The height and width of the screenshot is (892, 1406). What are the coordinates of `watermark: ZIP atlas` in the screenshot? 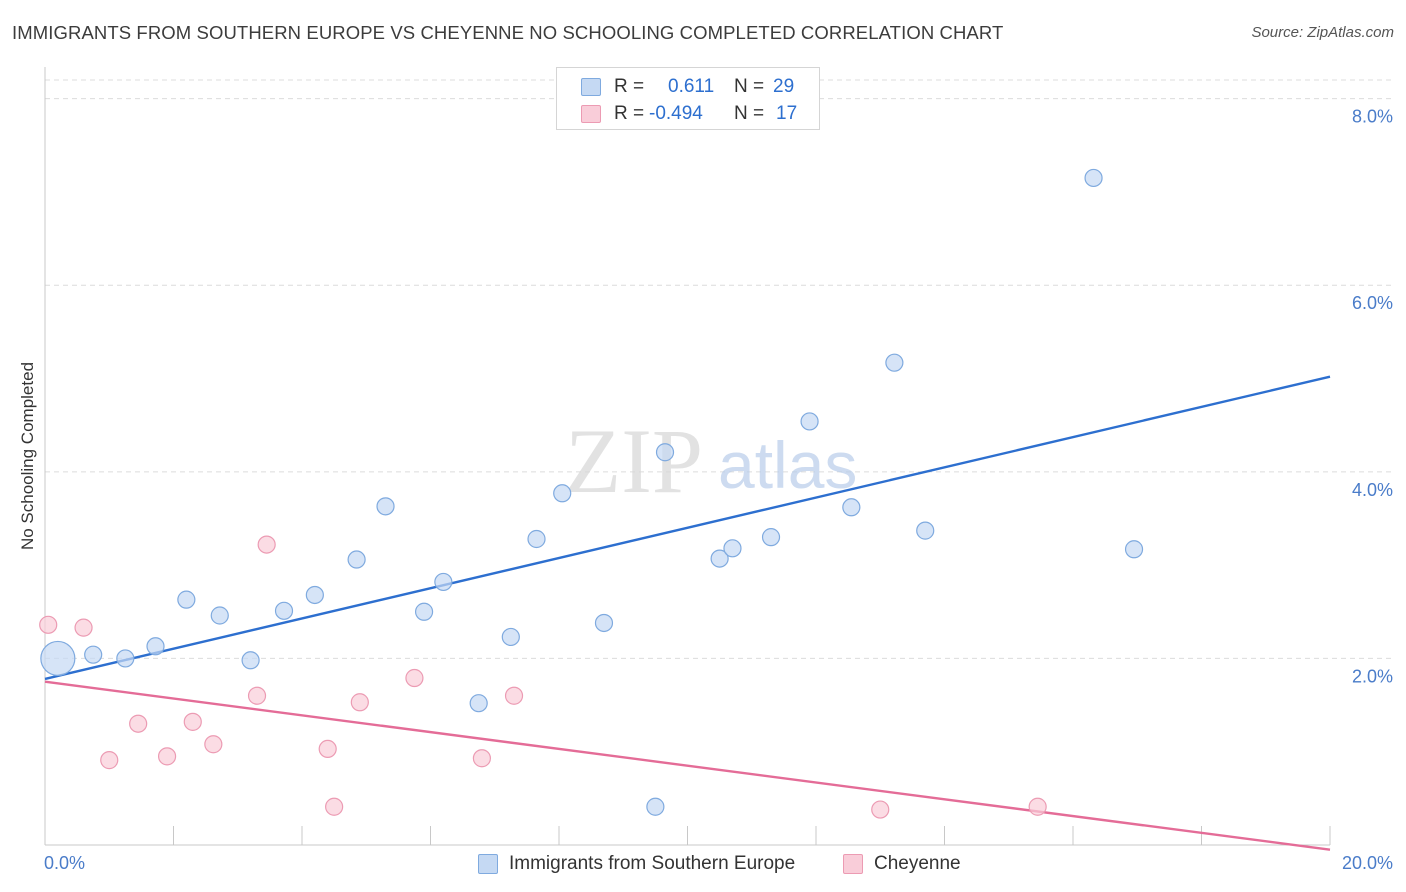 It's located at (711, 461).